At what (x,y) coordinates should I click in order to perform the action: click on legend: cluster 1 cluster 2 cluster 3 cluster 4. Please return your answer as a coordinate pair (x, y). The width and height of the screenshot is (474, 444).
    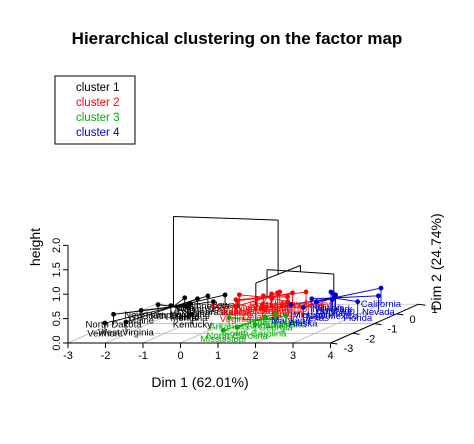
    Looking at the image, I should click on (95, 110).